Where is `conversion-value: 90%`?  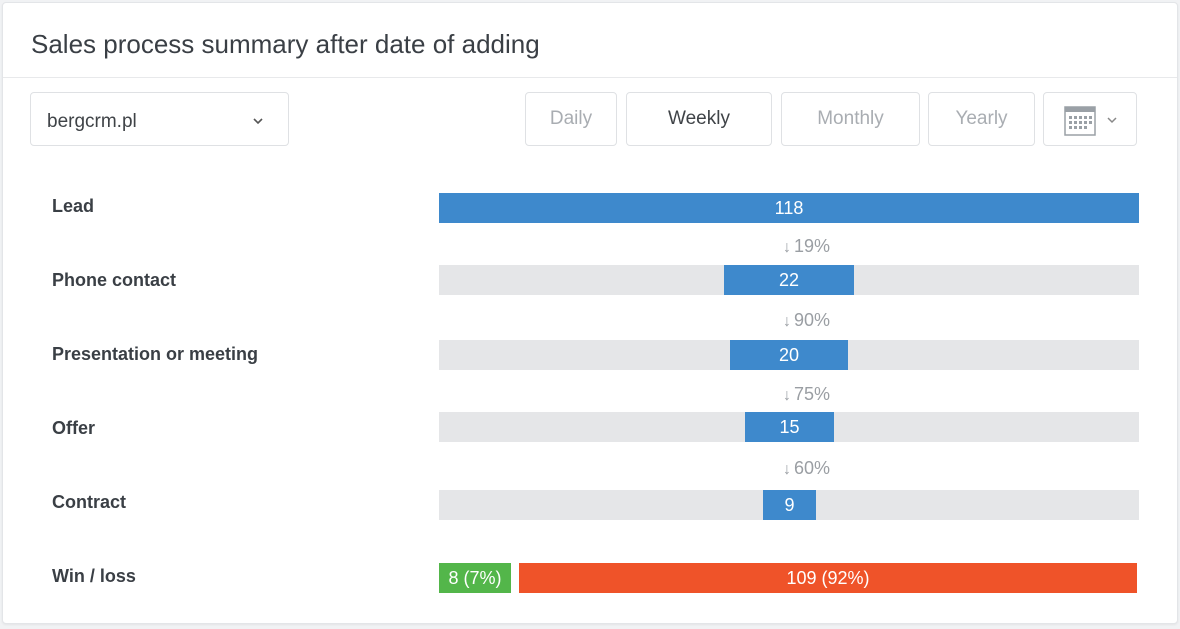
conversion-value: 90% is located at coordinates (812, 320).